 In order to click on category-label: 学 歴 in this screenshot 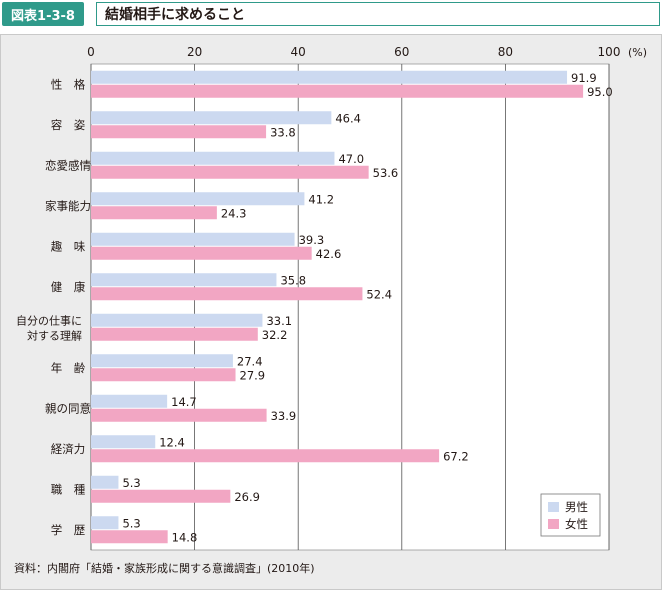, I will do `click(68, 530)`.